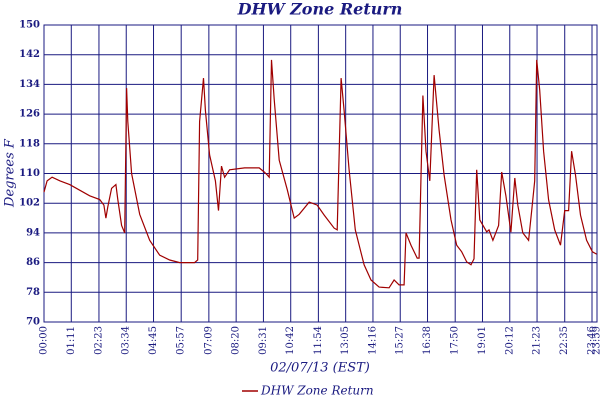  I want to click on x-tick-label: 10:42, so click(290, 340).